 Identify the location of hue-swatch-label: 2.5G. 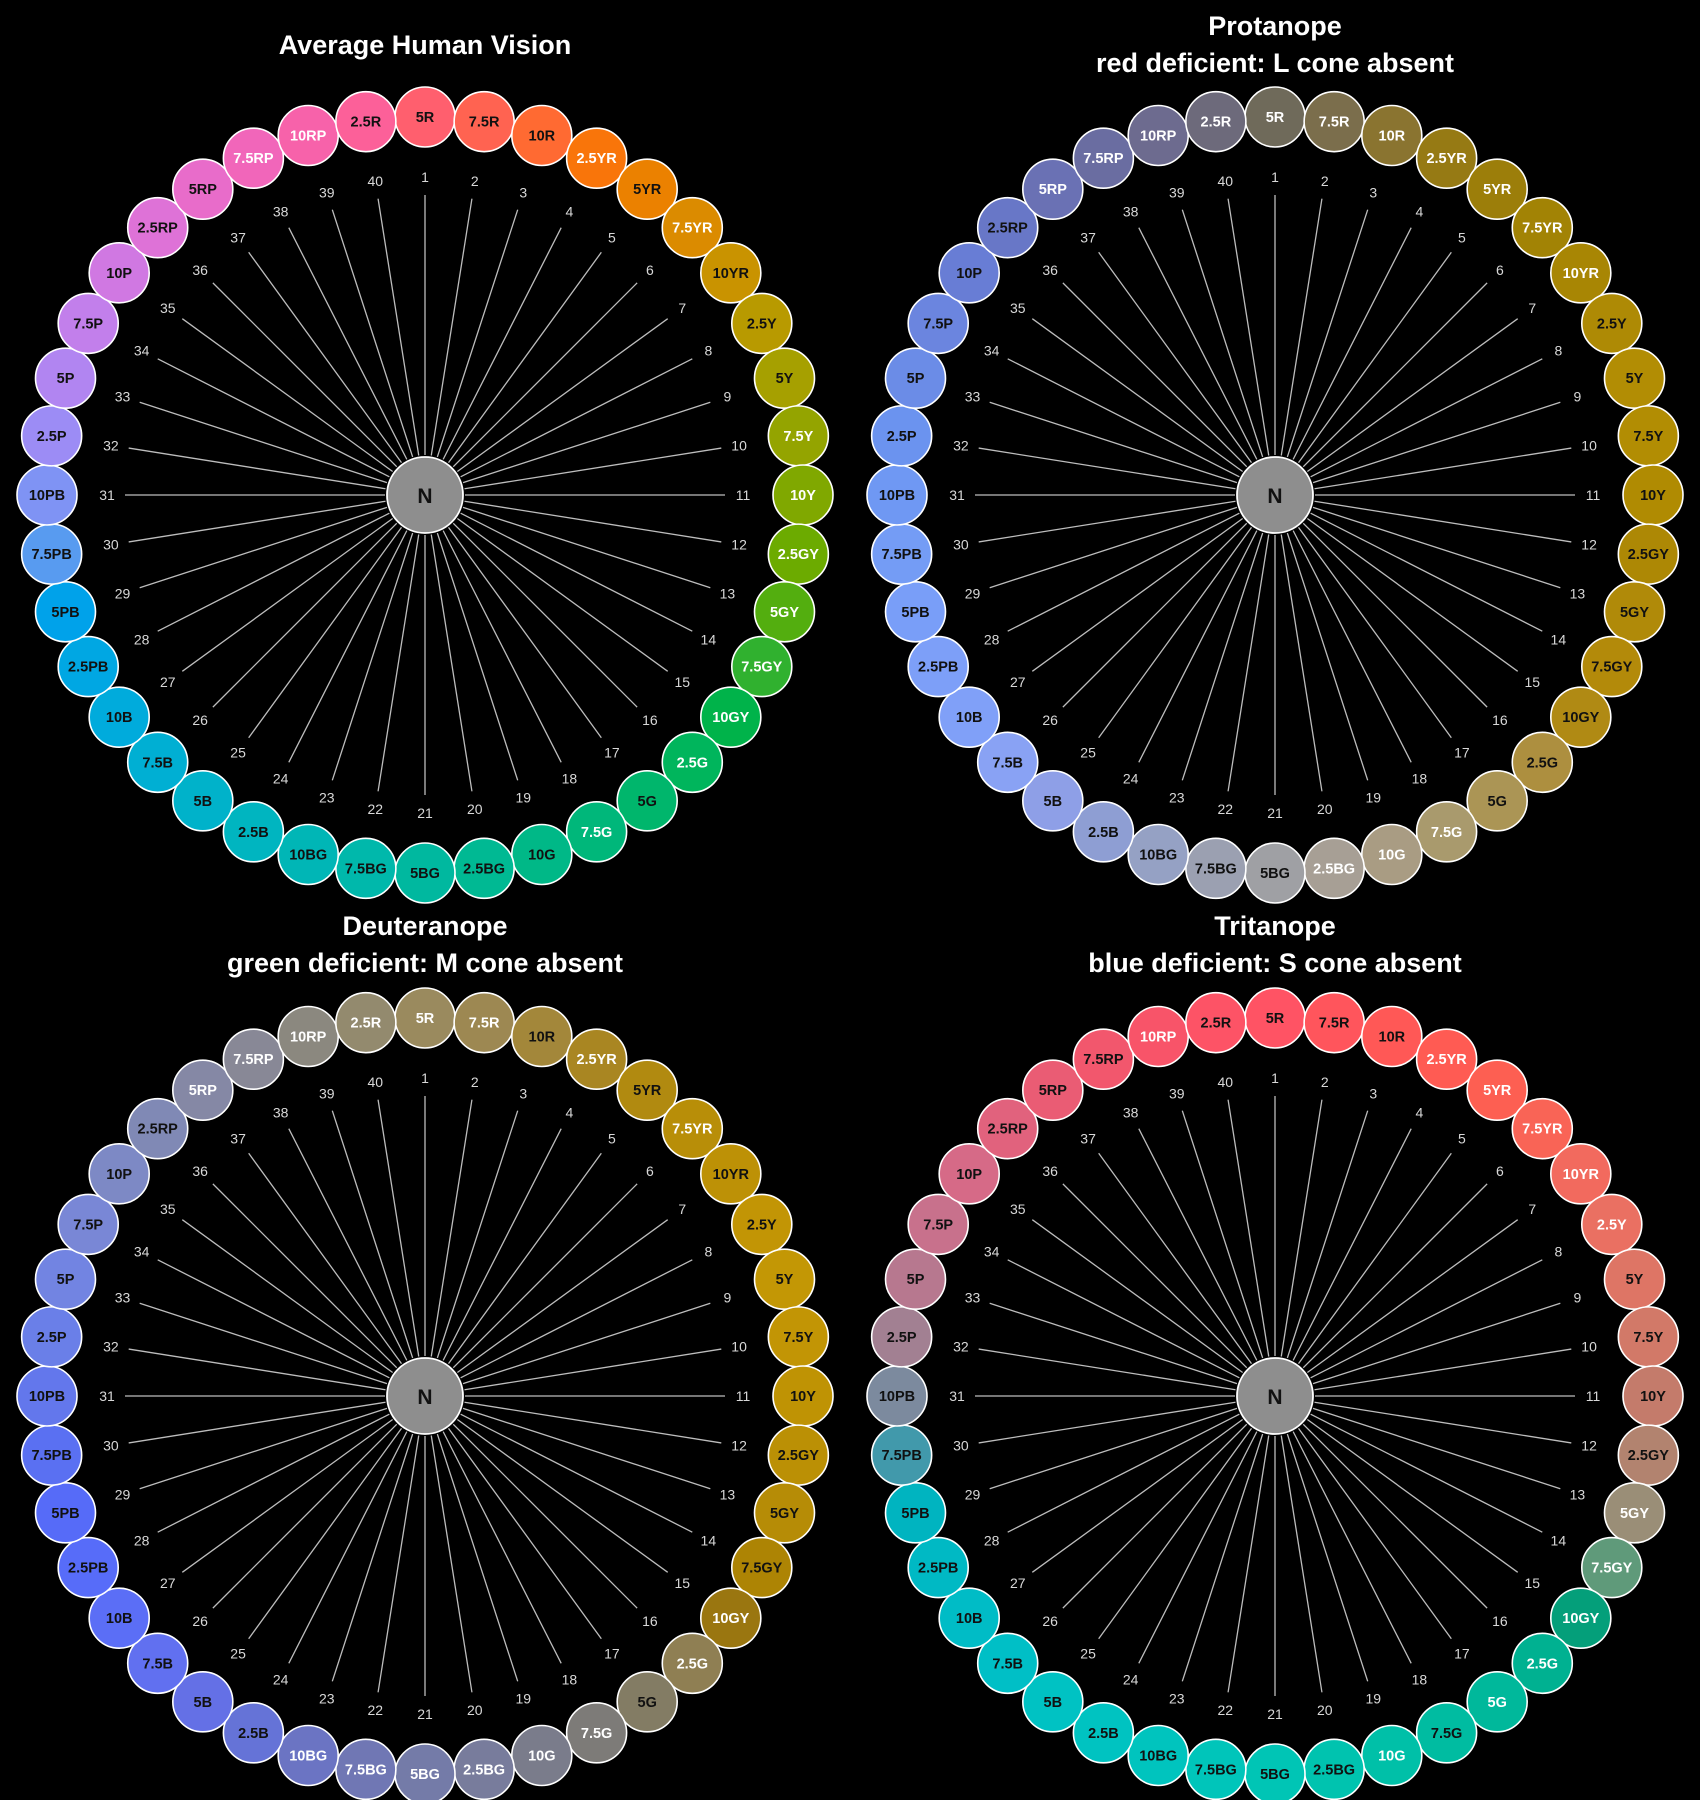
(1542, 1664).